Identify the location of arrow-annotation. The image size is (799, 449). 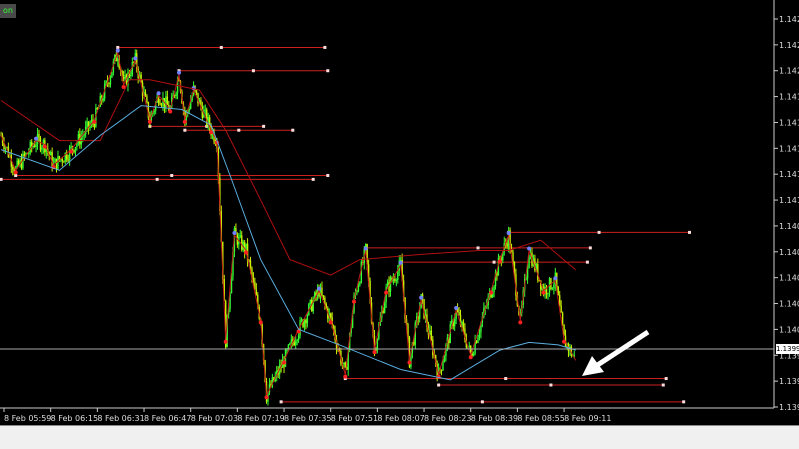
(616, 352).